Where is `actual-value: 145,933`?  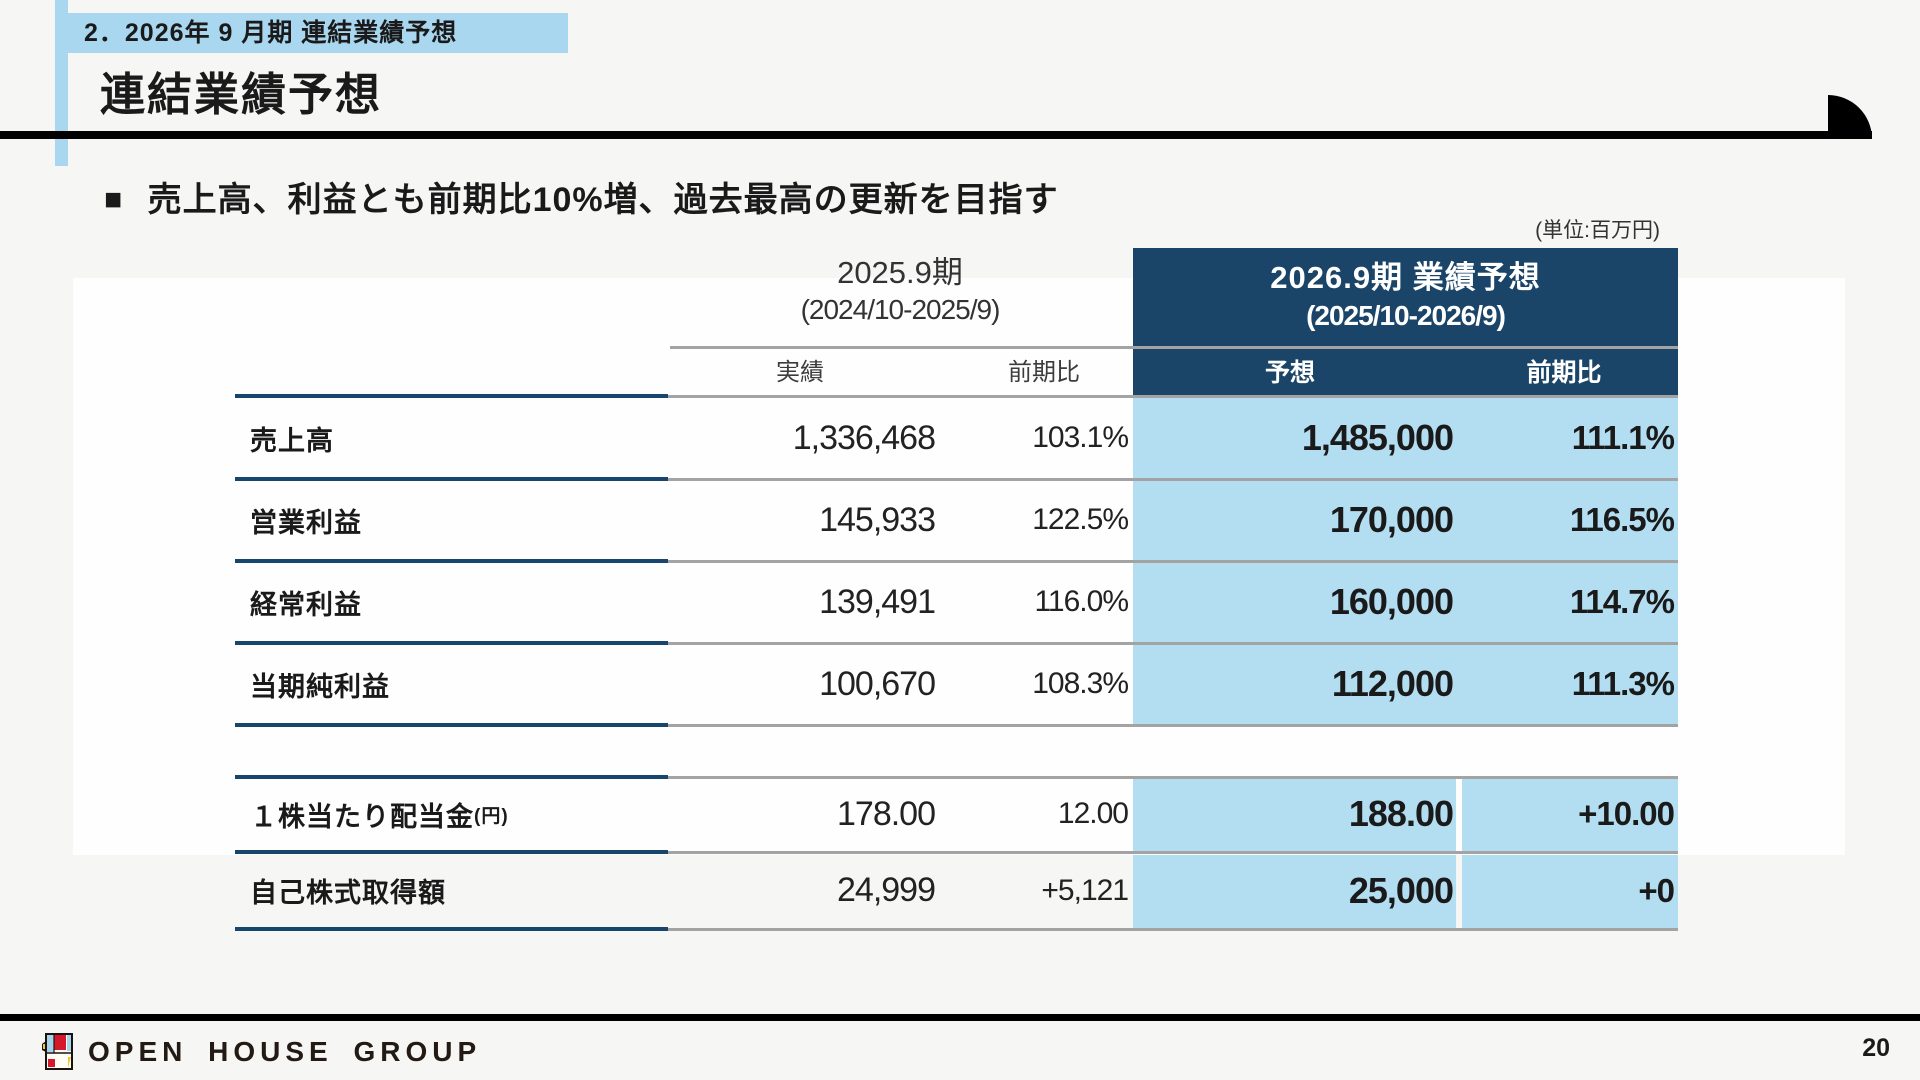 actual-value: 145,933 is located at coordinates (877, 519).